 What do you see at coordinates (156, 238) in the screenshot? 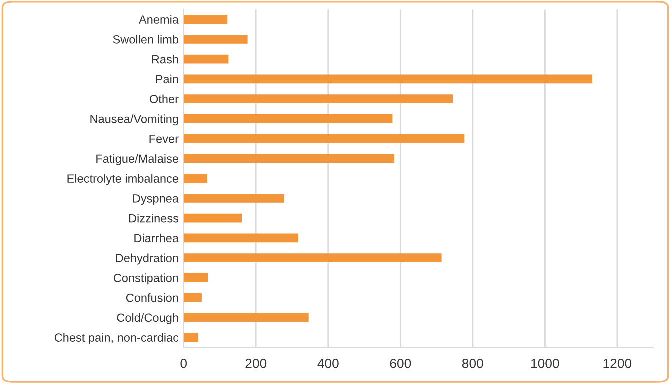
I see `y-tick-label: Diarrhea` at bounding box center [156, 238].